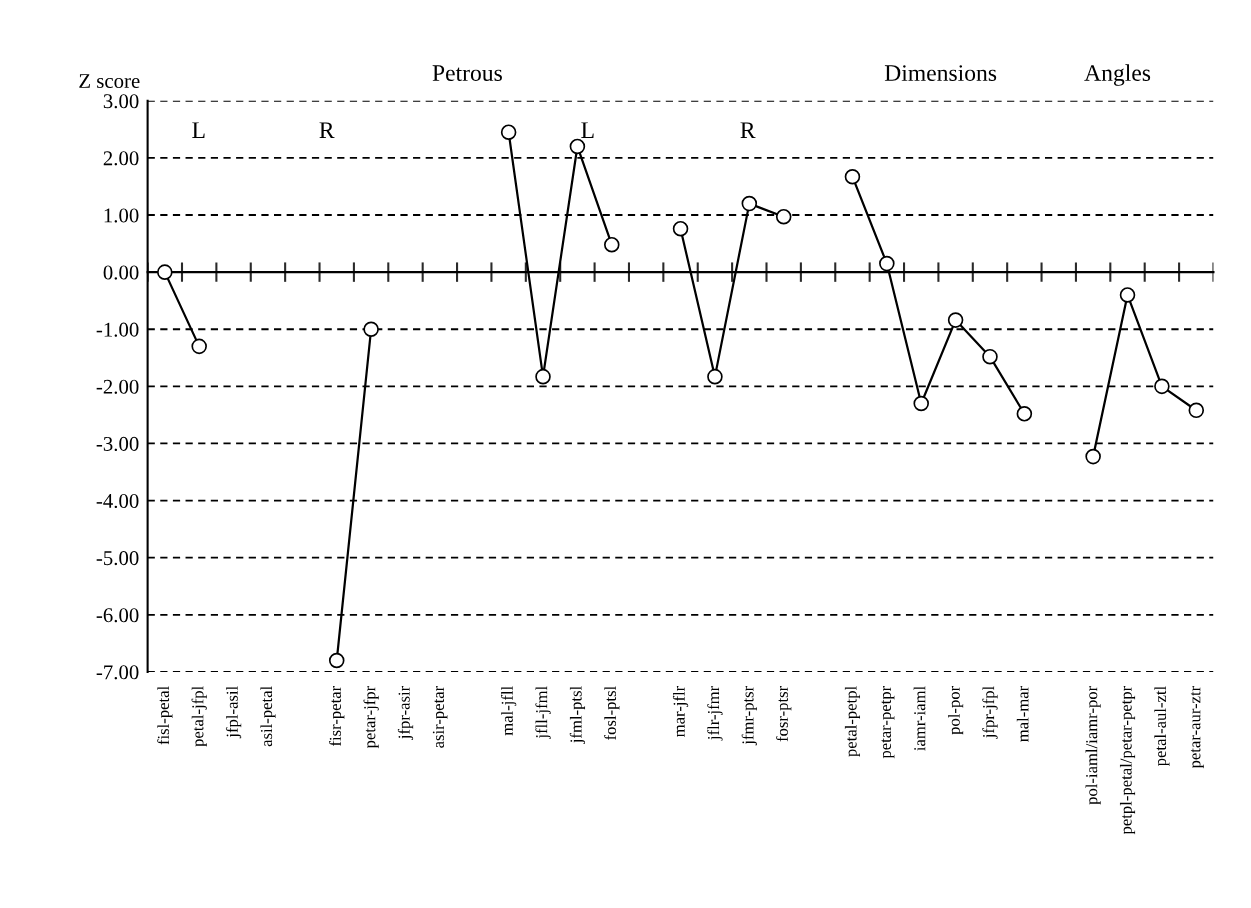 This screenshot has width=1251, height=908. Describe the element at coordinates (117, 558) in the screenshot. I see `y-tick-label: -5.00` at that location.